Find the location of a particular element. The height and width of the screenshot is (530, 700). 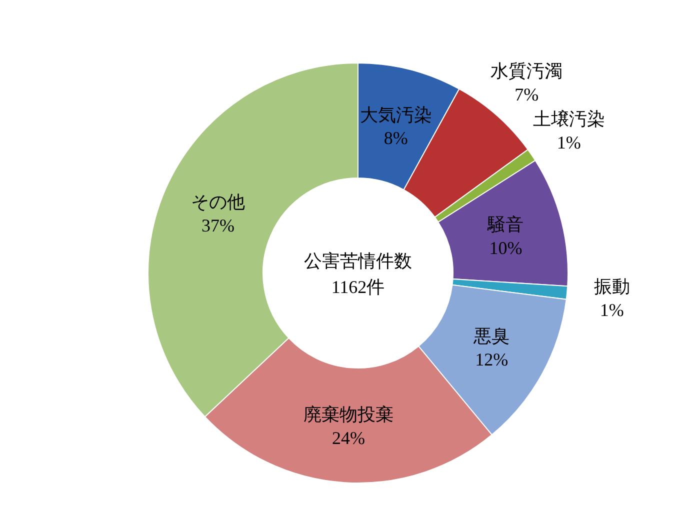

data-label: 8% is located at coordinates (396, 138).